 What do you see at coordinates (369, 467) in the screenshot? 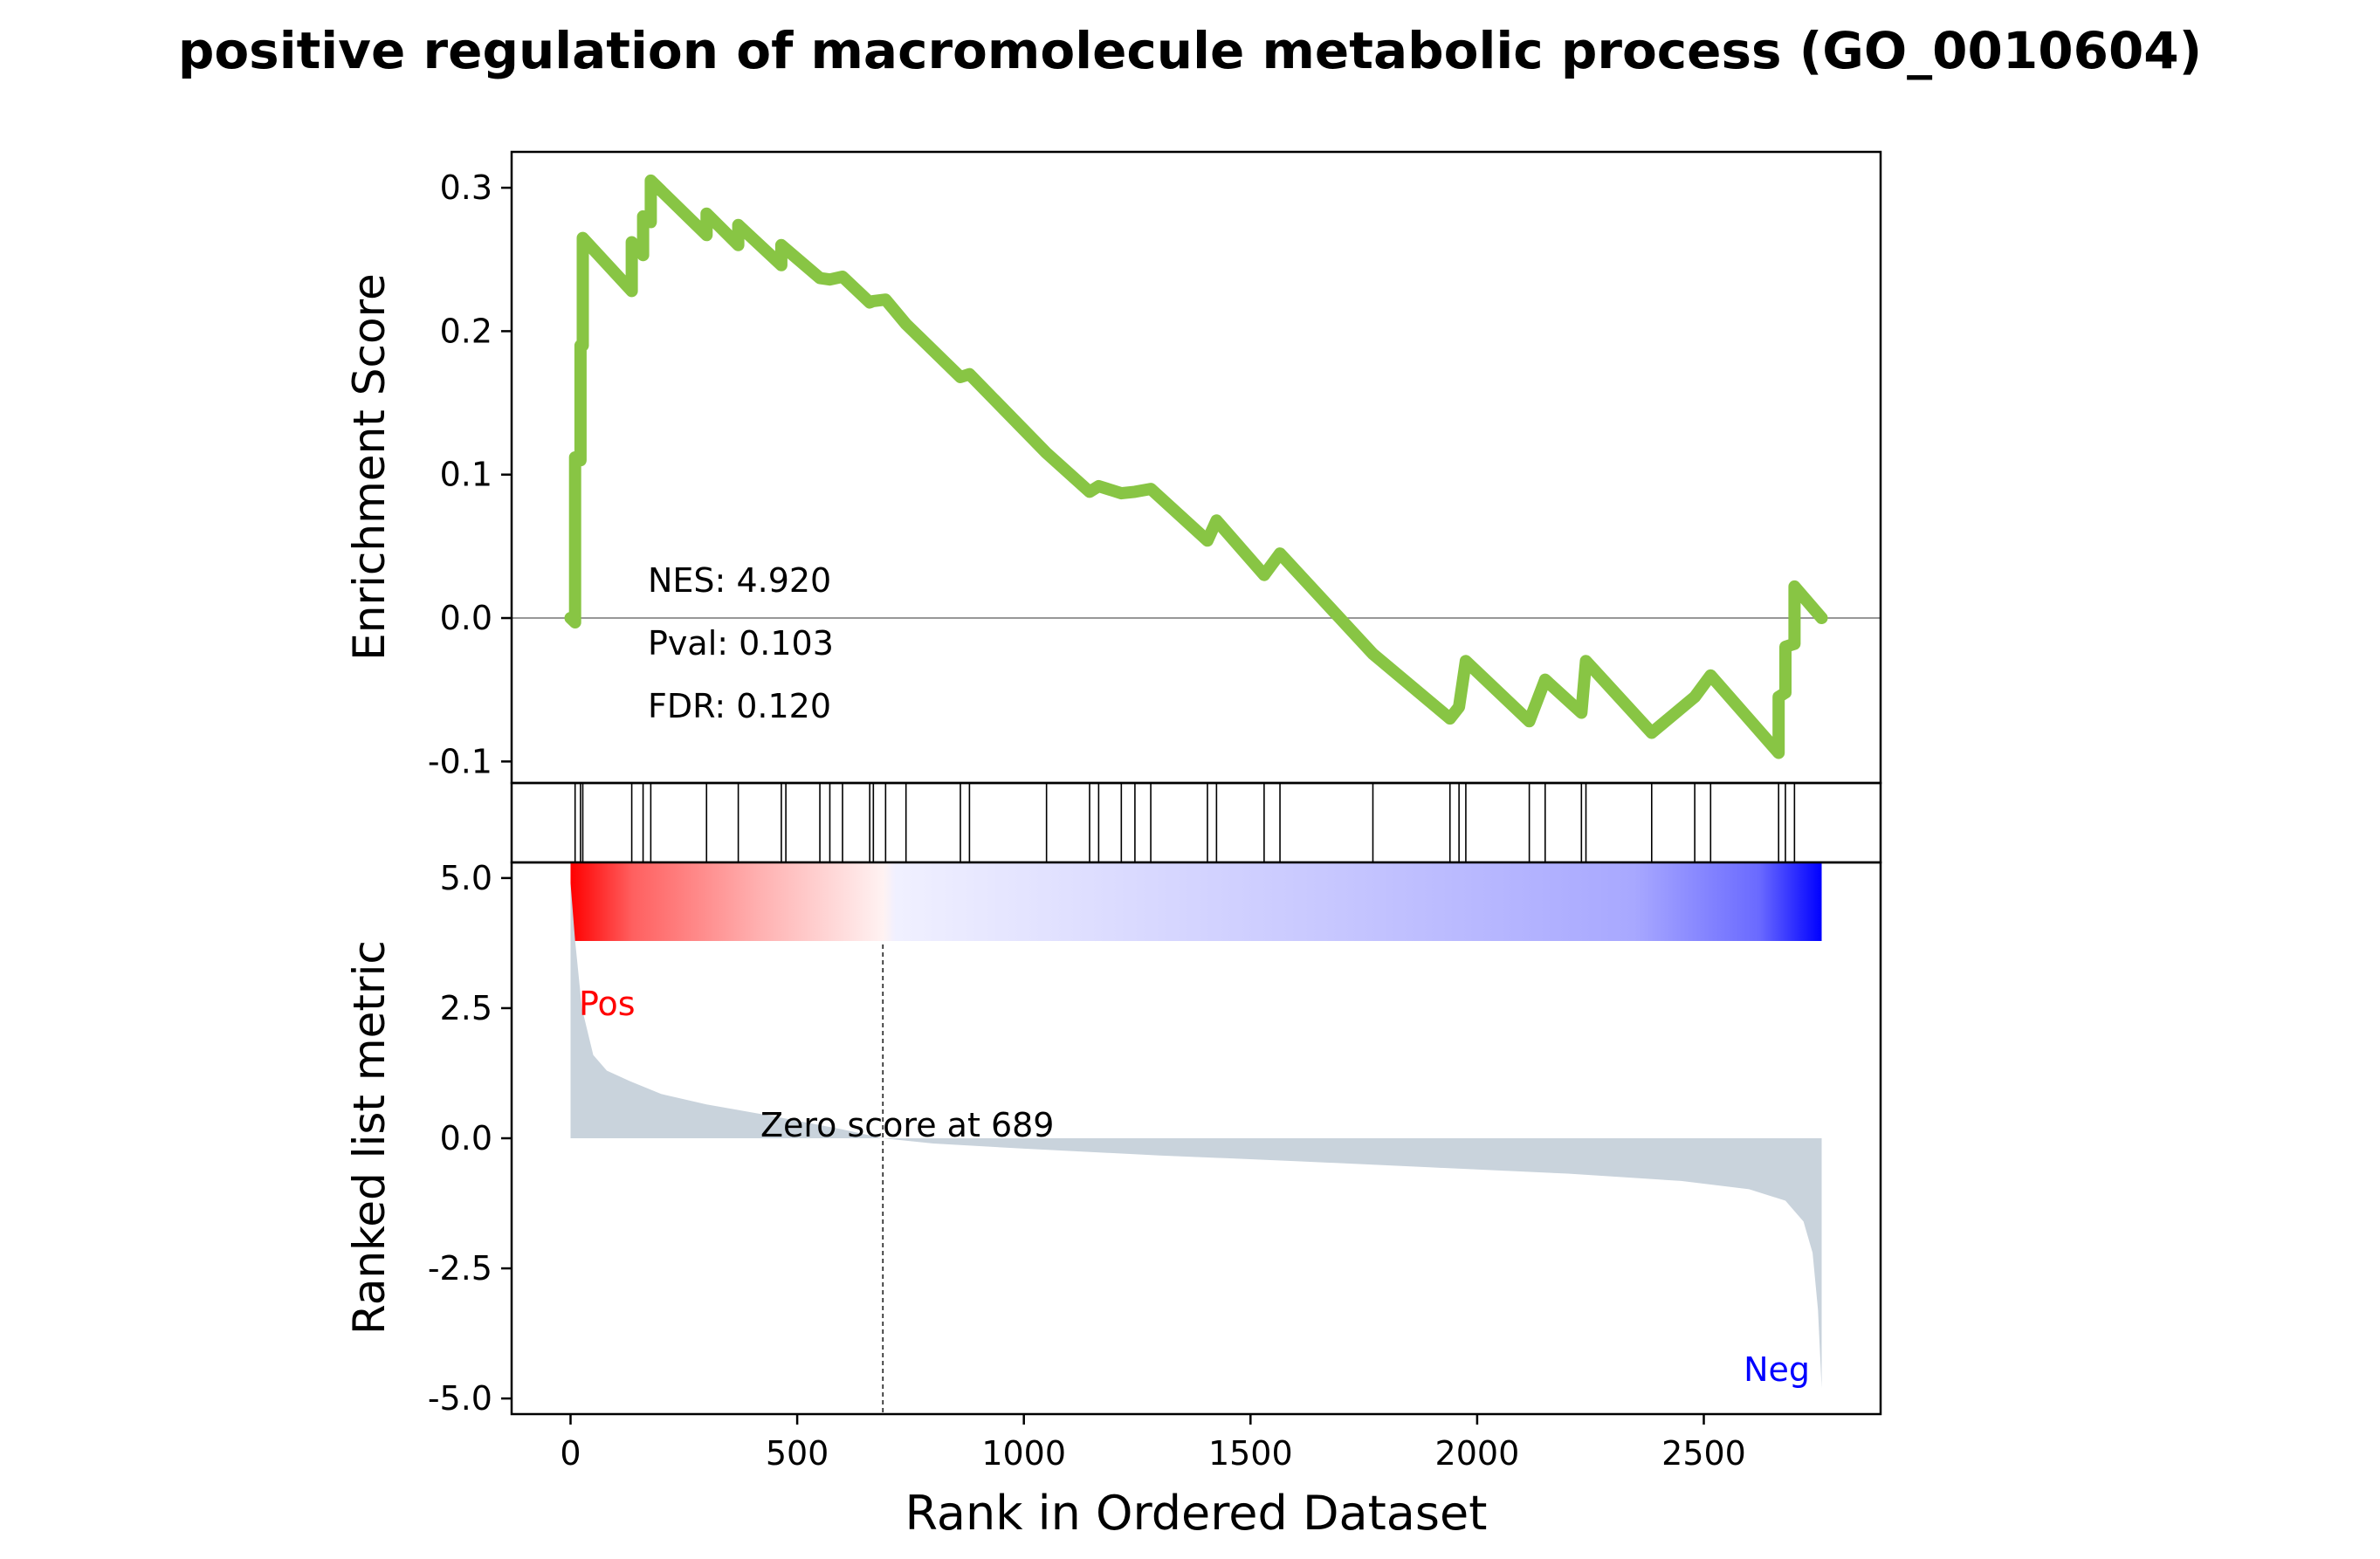
I see `es-y-axis-label: Enrichment Score` at bounding box center [369, 467].